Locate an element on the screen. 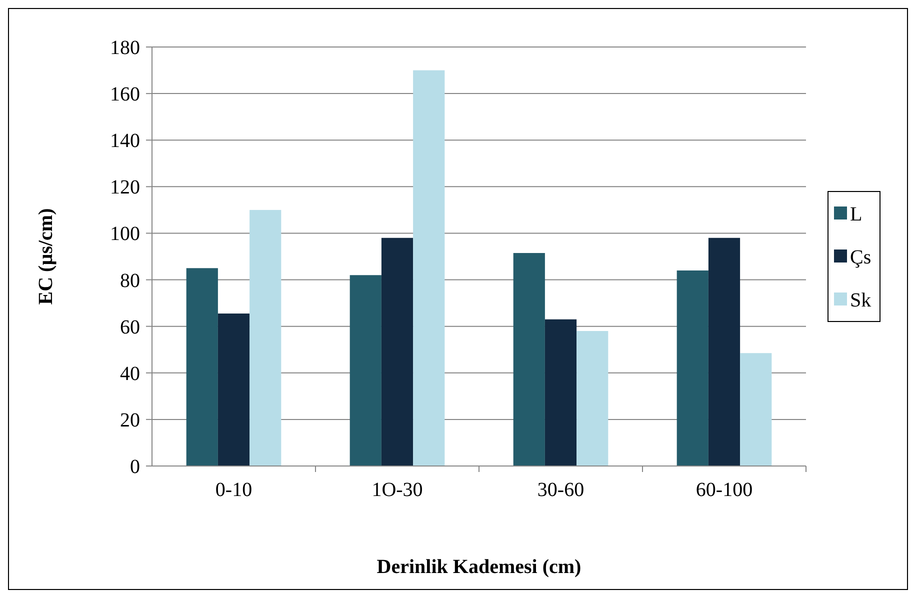 Image resolution: width=917 pixels, height=599 pixels. x-tick-label: 30-60 is located at coordinates (560, 490).